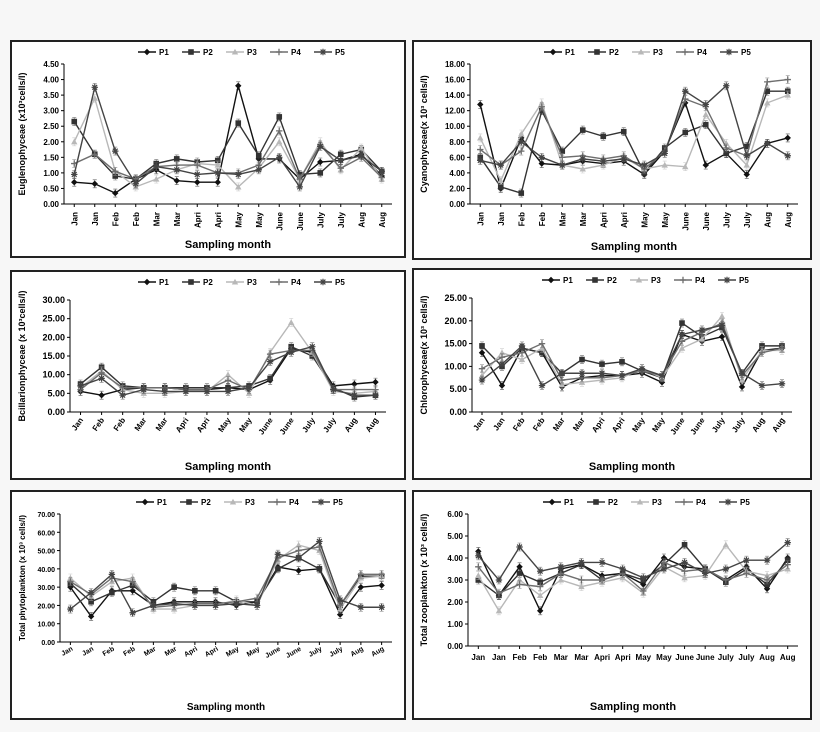  I want to click on y-tick-label: 25.00, so click(53, 319).